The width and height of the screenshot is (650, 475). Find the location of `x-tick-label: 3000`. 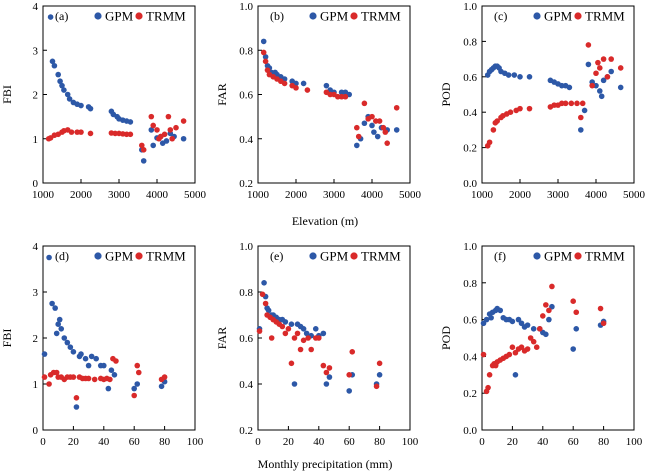

x-tick-label: 3000 is located at coordinates (119, 195).